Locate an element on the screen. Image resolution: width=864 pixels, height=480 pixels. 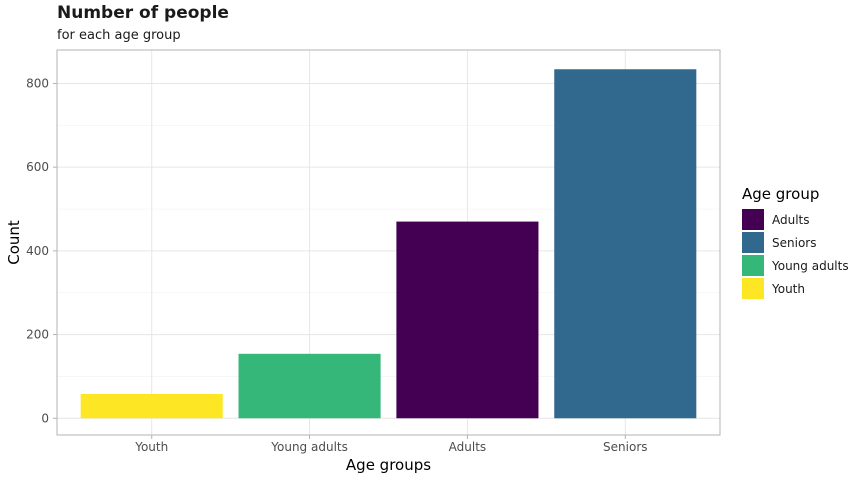
legend: Age group Adults Seniors Young adults Youth is located at coordinates (795, 242).